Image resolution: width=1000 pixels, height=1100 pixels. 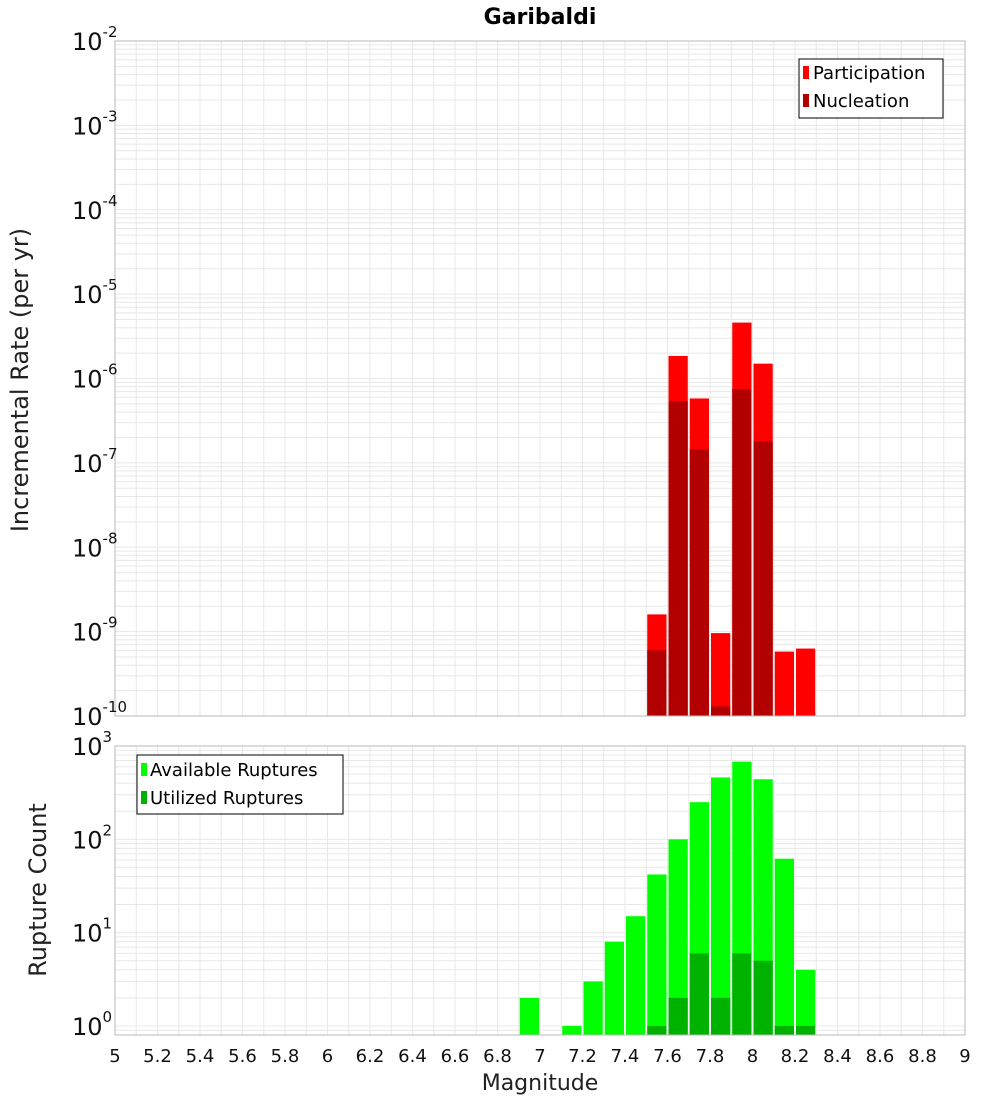 I want to click on x-tick-label: 8.6, so click(x=880, y=1056).